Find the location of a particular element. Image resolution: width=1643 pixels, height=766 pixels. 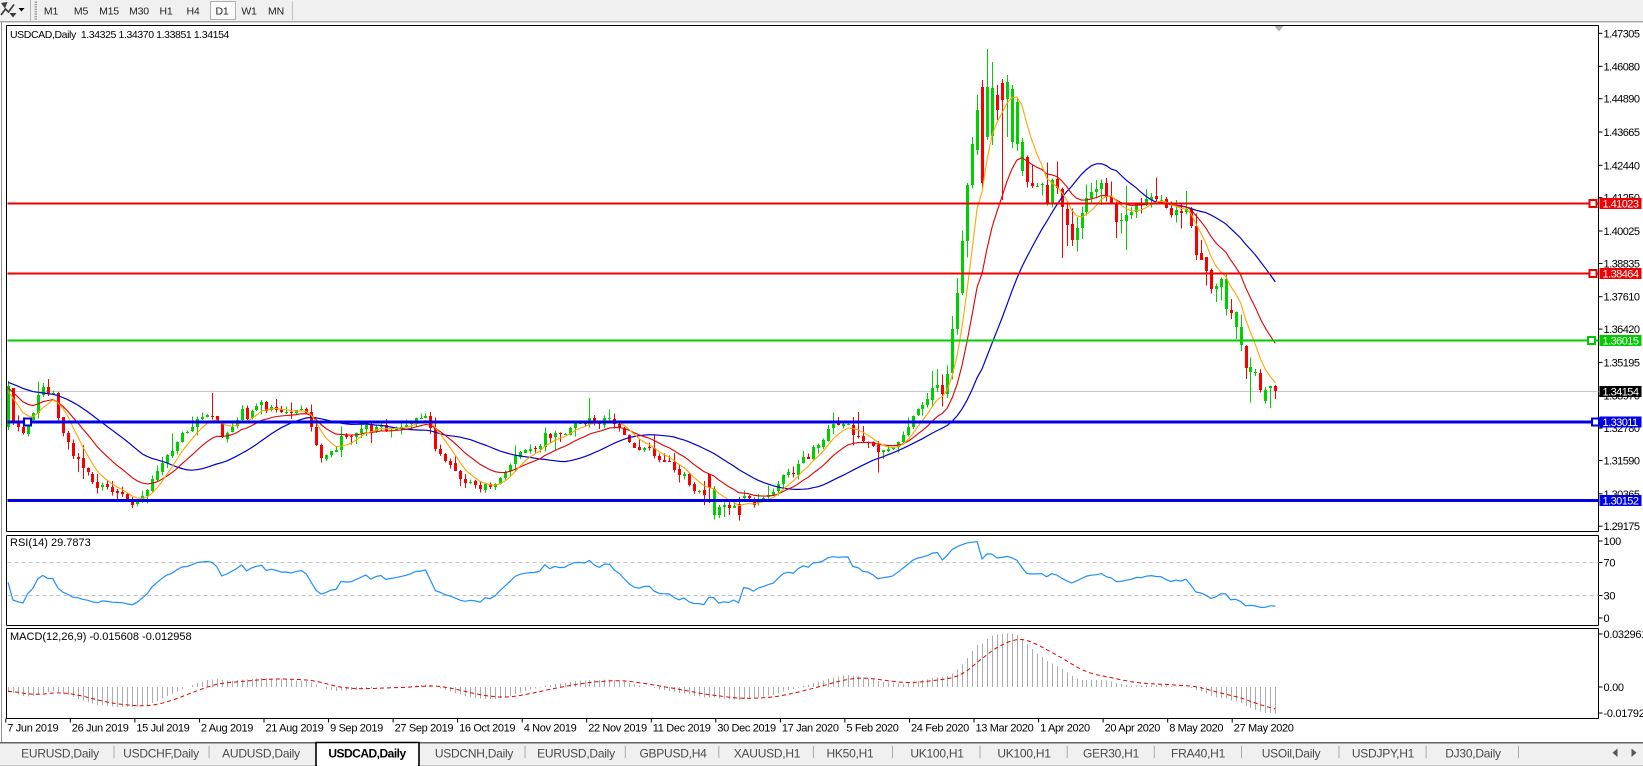

svg-text: 27 May 2020 is located at coordinates (1264, 729).